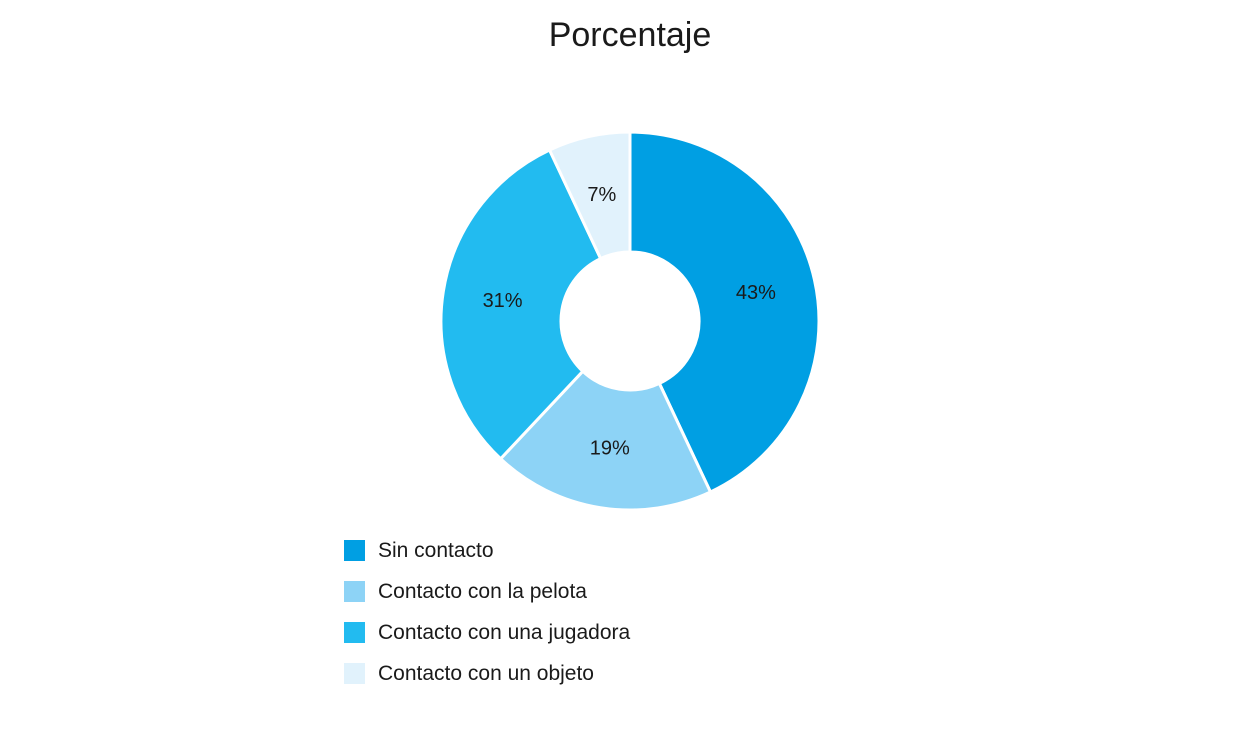  I want to click on slice-label-4: 7%, so click(601, 195).